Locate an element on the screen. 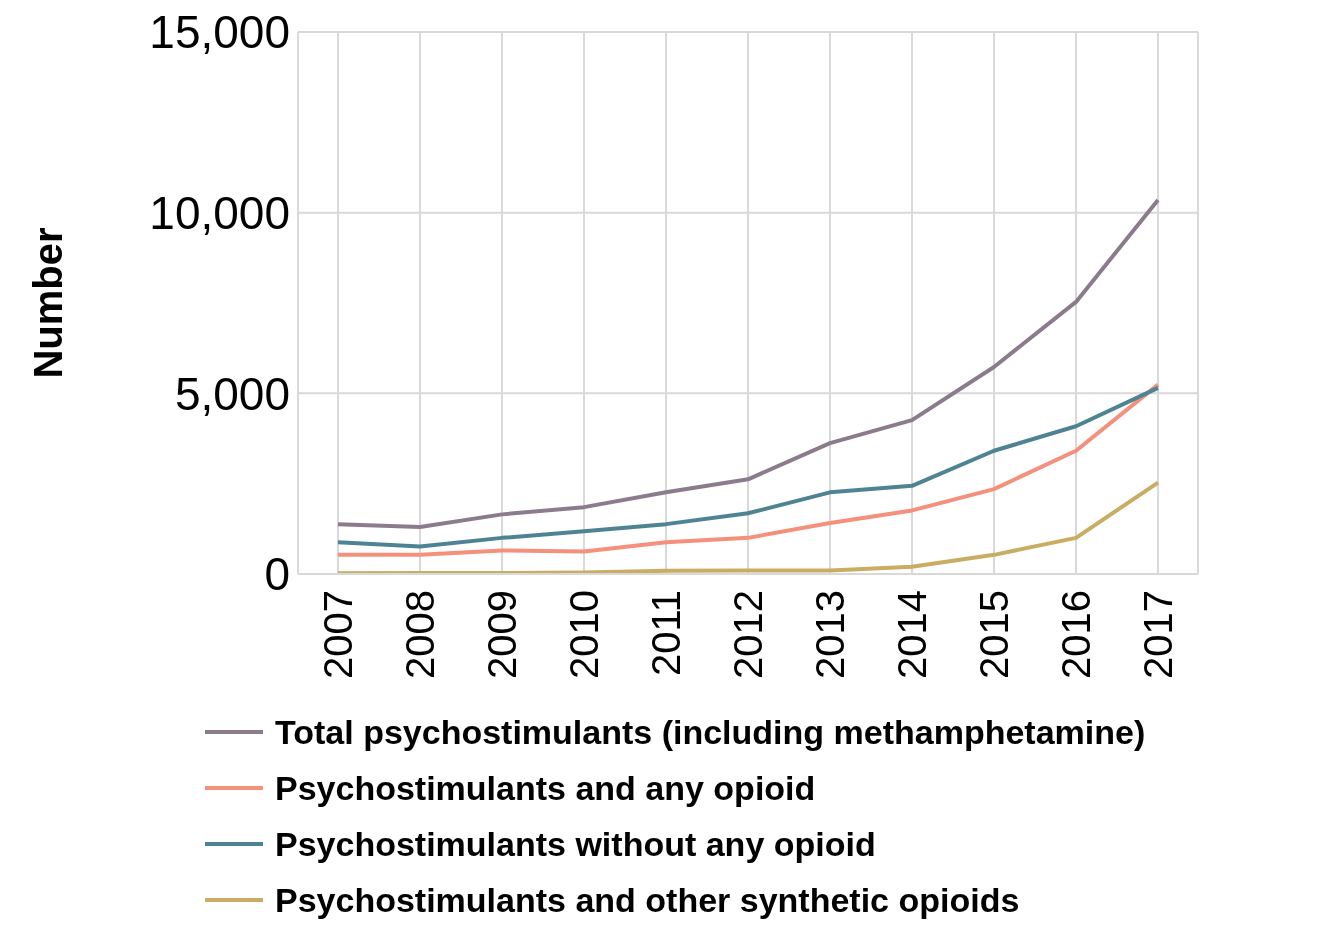 The height and width of the screenshot is (932, 1342). y-tick-label: 10,000 is located at coordinates (219, 213).